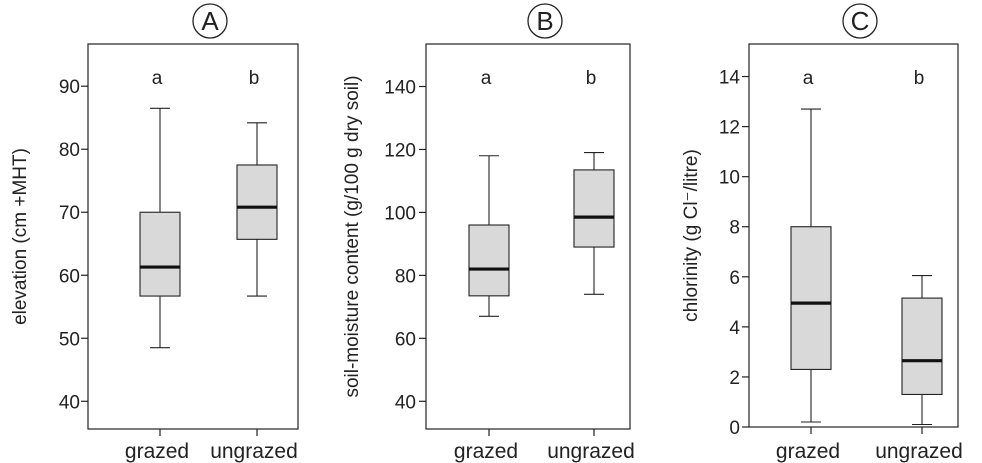 The image size is (982, 463). Describe the element at coordinates (69, 87) in the screenshot. I see `y-tick-label: 90` at that location.